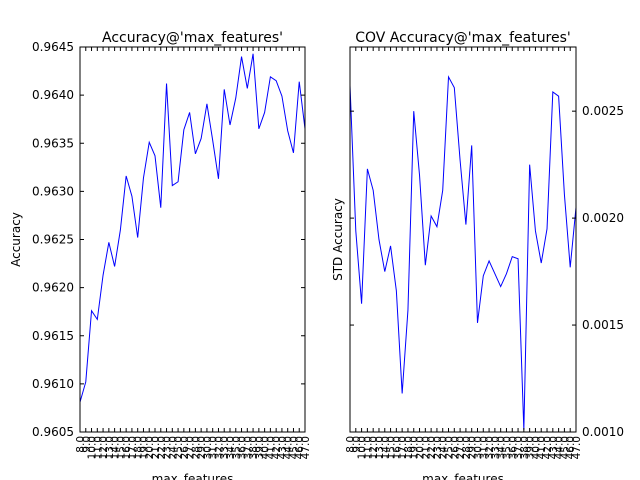  Describe the element at coordinates (53, 432) in the screenshot. I see `y-tick-label: 0.9605` at that location.